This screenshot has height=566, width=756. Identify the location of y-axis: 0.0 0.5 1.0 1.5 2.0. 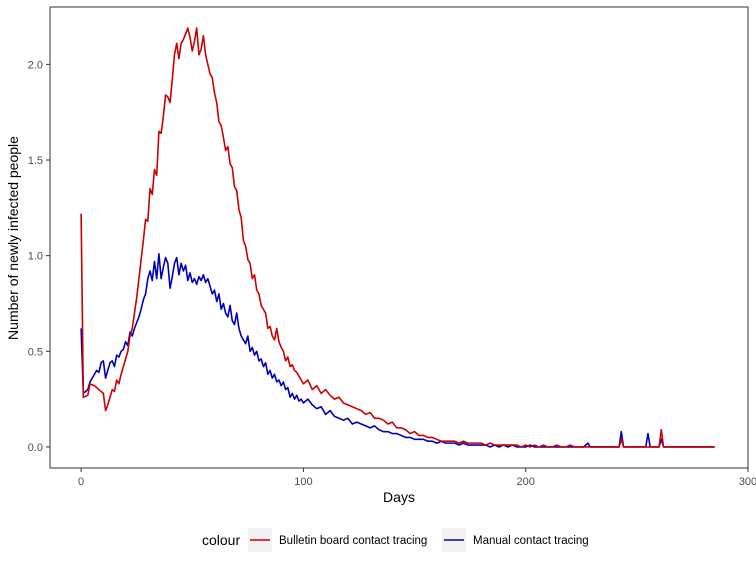
(39, 256).